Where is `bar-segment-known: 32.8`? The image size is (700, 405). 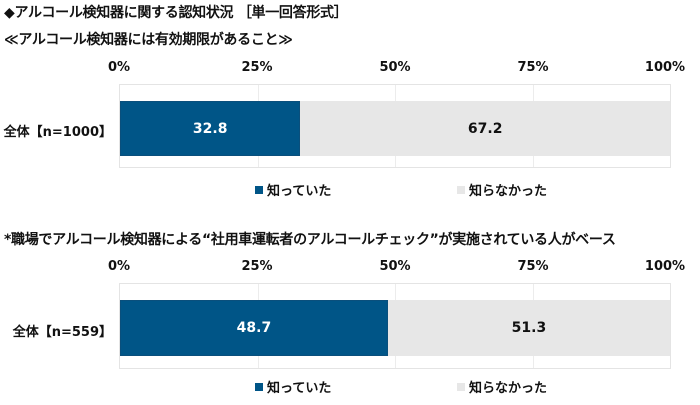
bar-segment-known: 32.8 is located at coordinates (210, 128).